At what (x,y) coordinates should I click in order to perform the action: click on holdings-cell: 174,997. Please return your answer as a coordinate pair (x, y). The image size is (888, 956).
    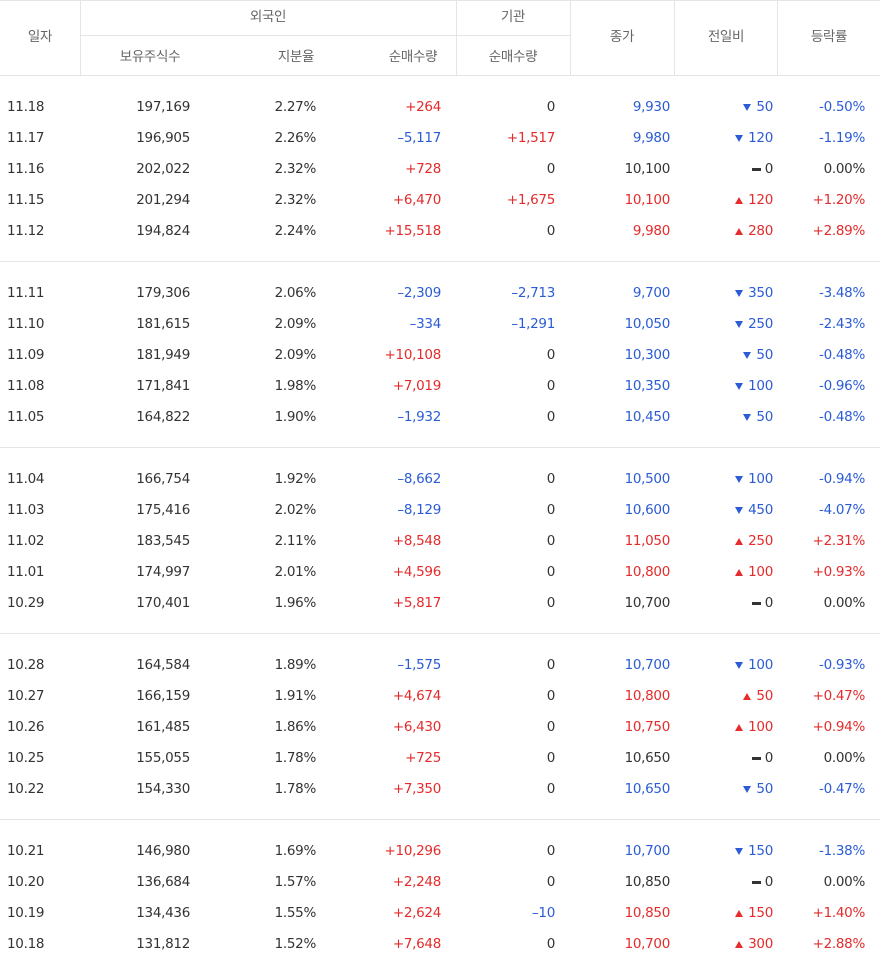
    Looking at the image, I should click on (163, 572).